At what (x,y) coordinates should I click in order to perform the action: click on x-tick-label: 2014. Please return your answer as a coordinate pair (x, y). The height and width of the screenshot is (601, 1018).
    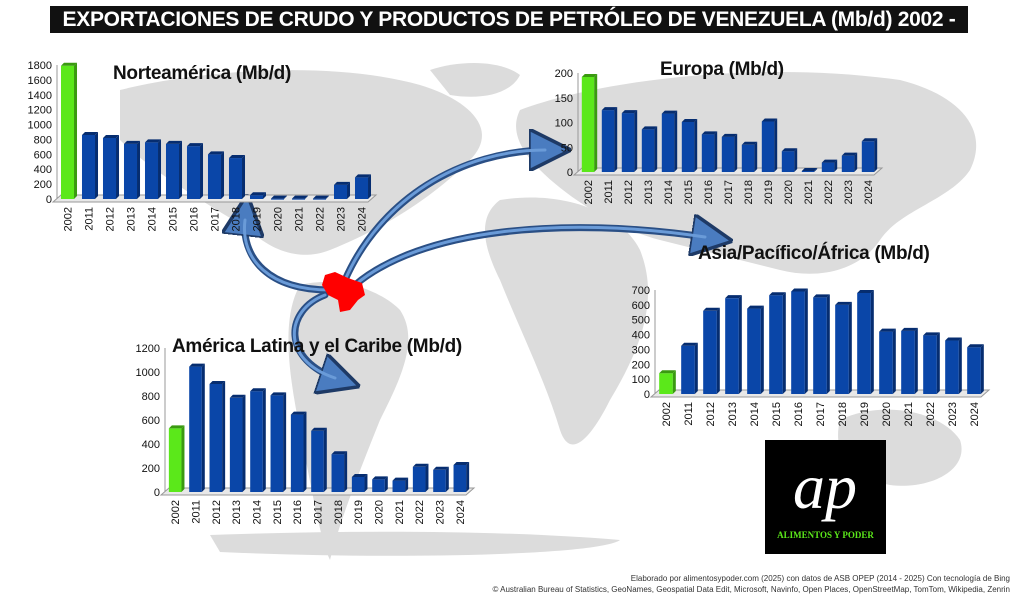
    Looking at the image, I should click on (153, 219).